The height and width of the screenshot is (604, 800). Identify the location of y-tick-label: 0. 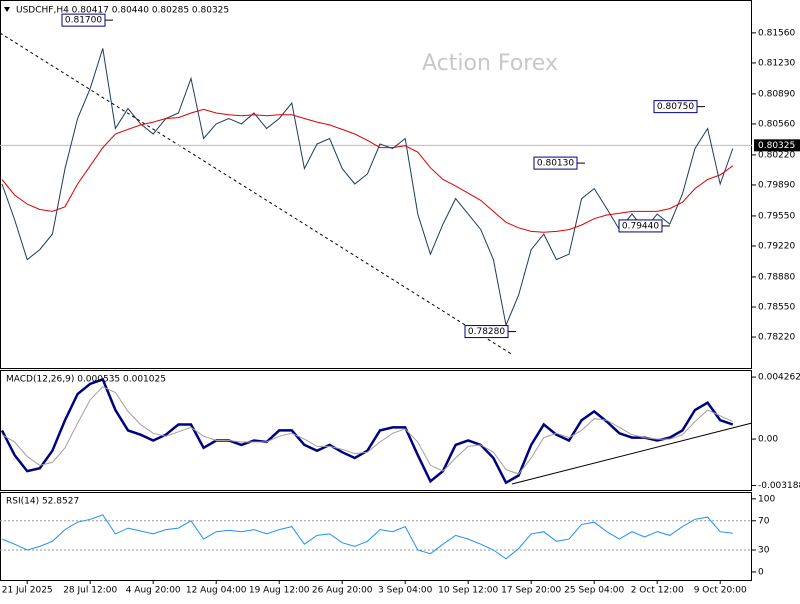
(761, 572).